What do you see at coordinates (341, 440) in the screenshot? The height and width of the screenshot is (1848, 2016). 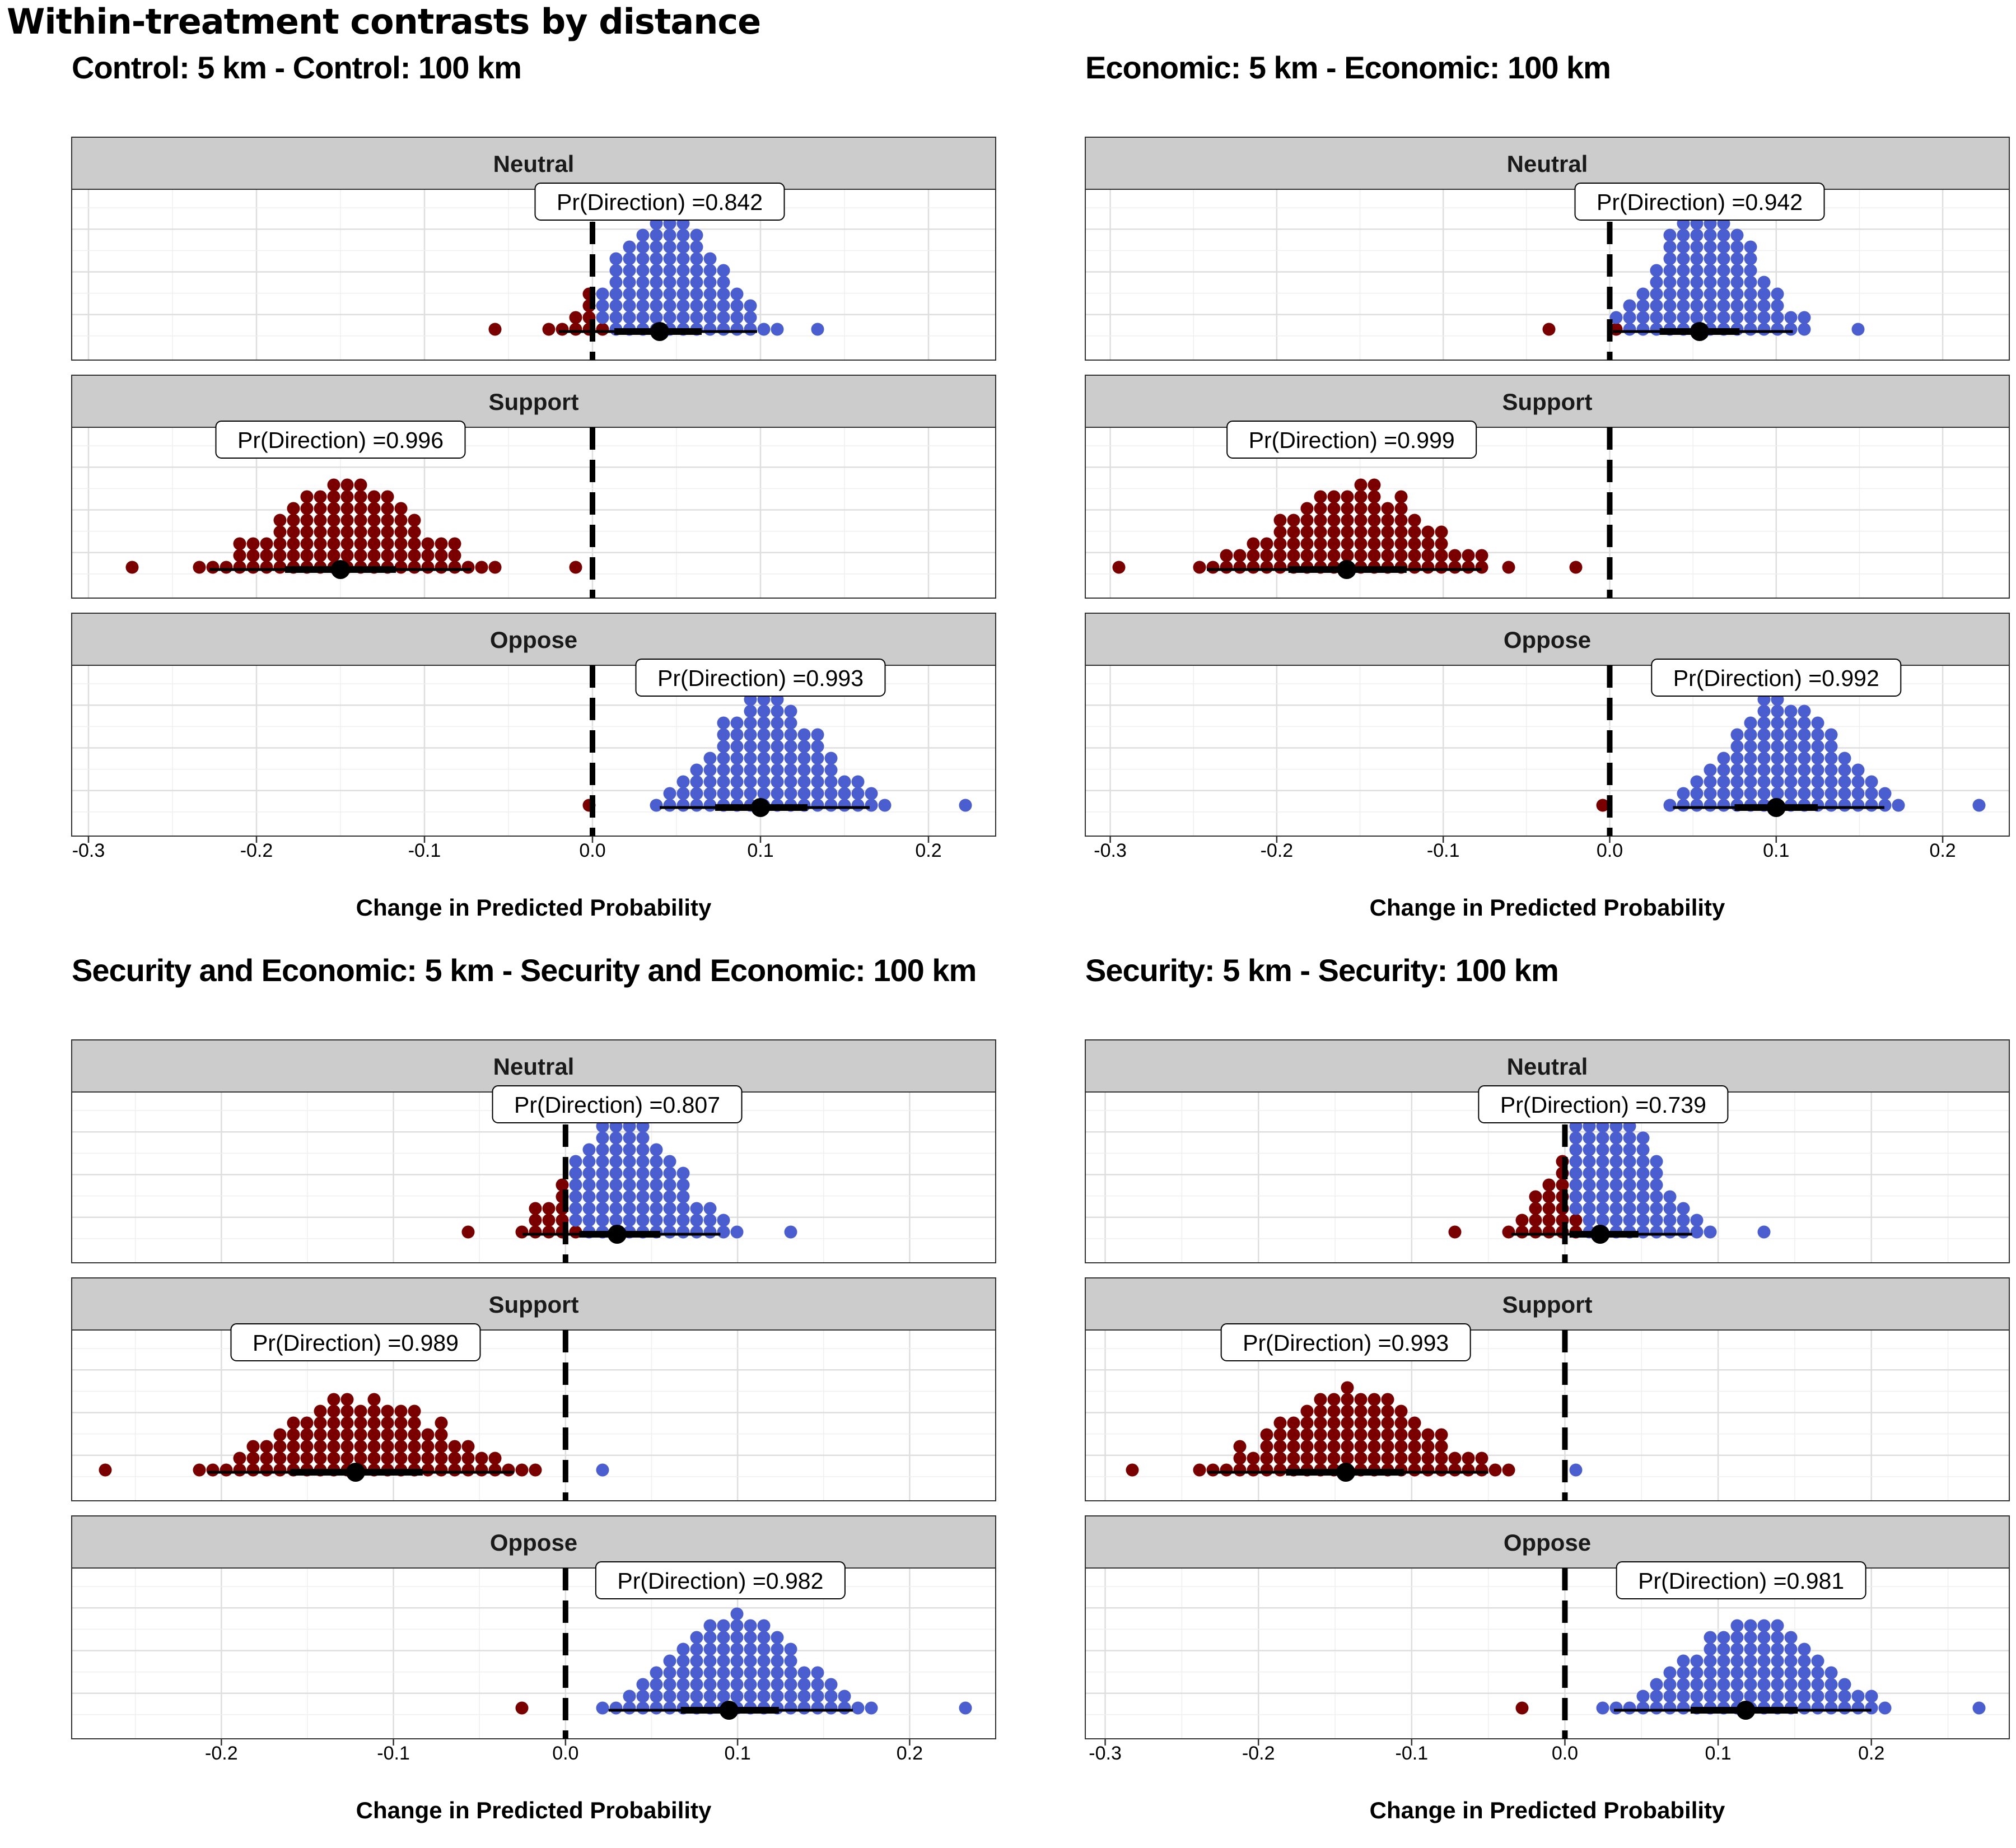 I see `direction-label: Pr(Direction) =0.996` at bounding box center [341, 440].